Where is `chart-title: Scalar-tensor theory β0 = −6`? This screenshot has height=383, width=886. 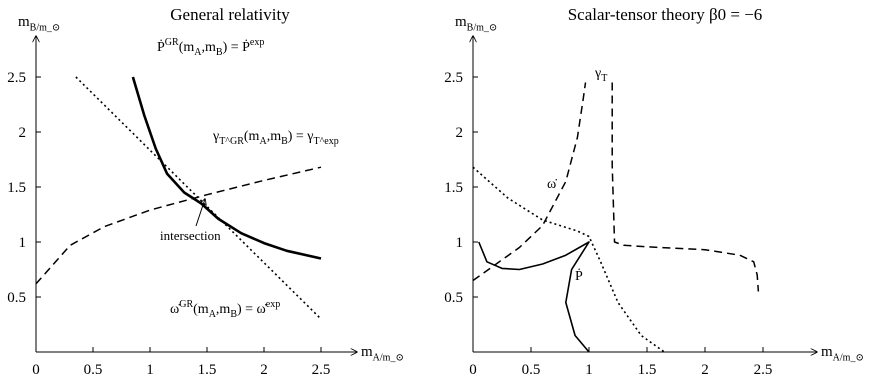 chart-title: Scalar-tensor theory β0 = −6 is located at coordinates (665, 14).